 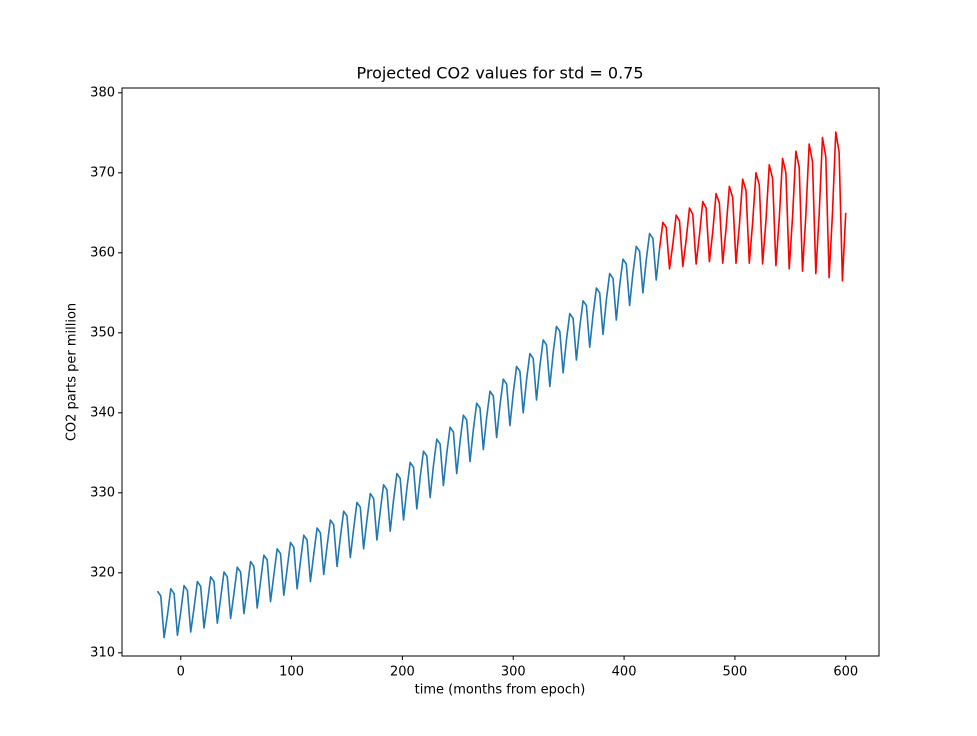 I want to click on y-tick-label: 340, so click(x=102, y=412).